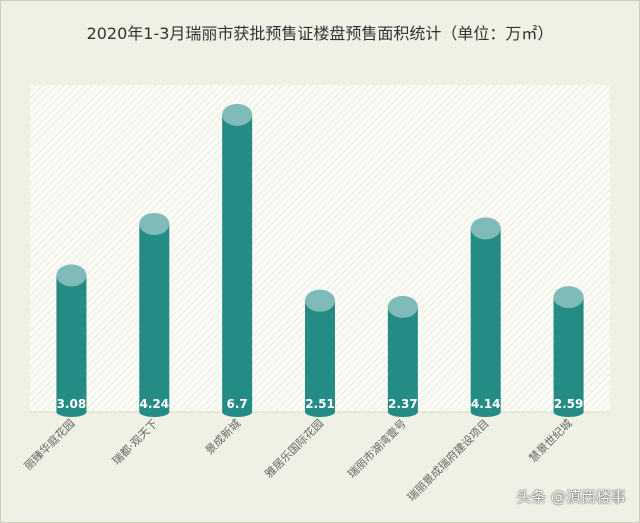 The image size is (640, 523). Describe the element at coordinates (320, 33) in the screenshot. I see `chart-title: 2020年1-3月瑞丽市获批预售证楼盘预售面积统计（单位：万㎡）` at that location.